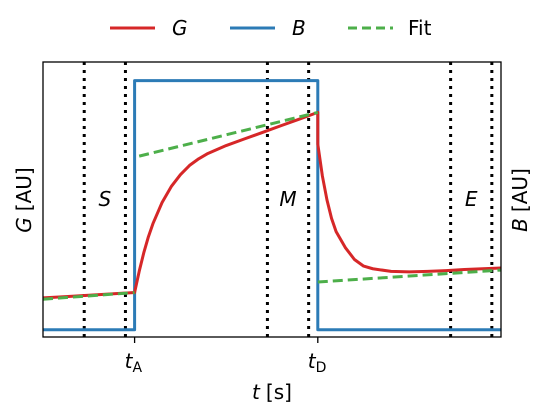 The width and height of the screenshot is (550, 413). What do you see at coordinates (520, 190) in the screenshot?
I see `y-right-axis-unit: [AU]` at bounding box center [520, 190].